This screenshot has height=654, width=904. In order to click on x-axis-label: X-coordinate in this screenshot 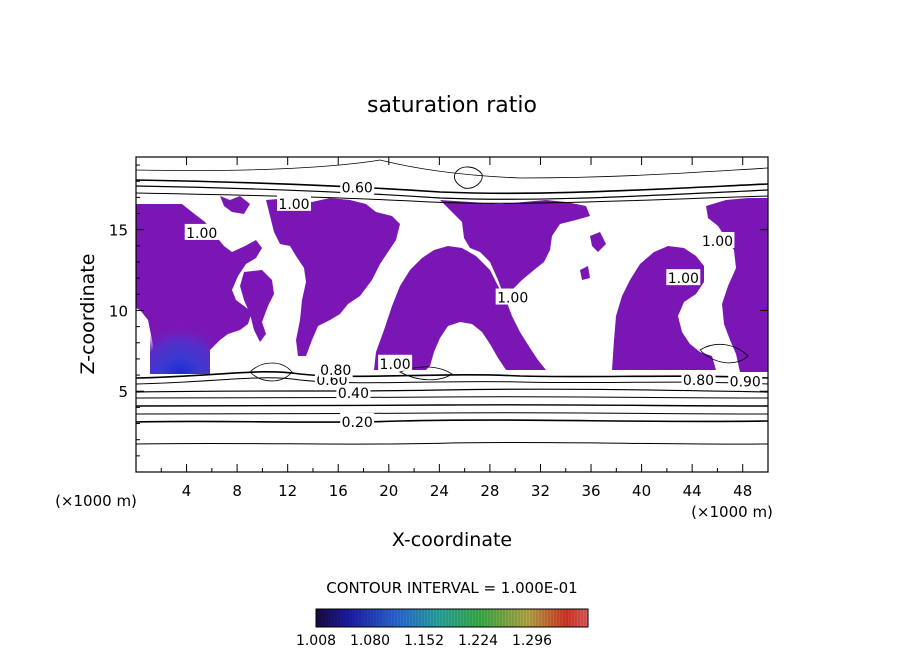, I will do `click(452, 540)`.